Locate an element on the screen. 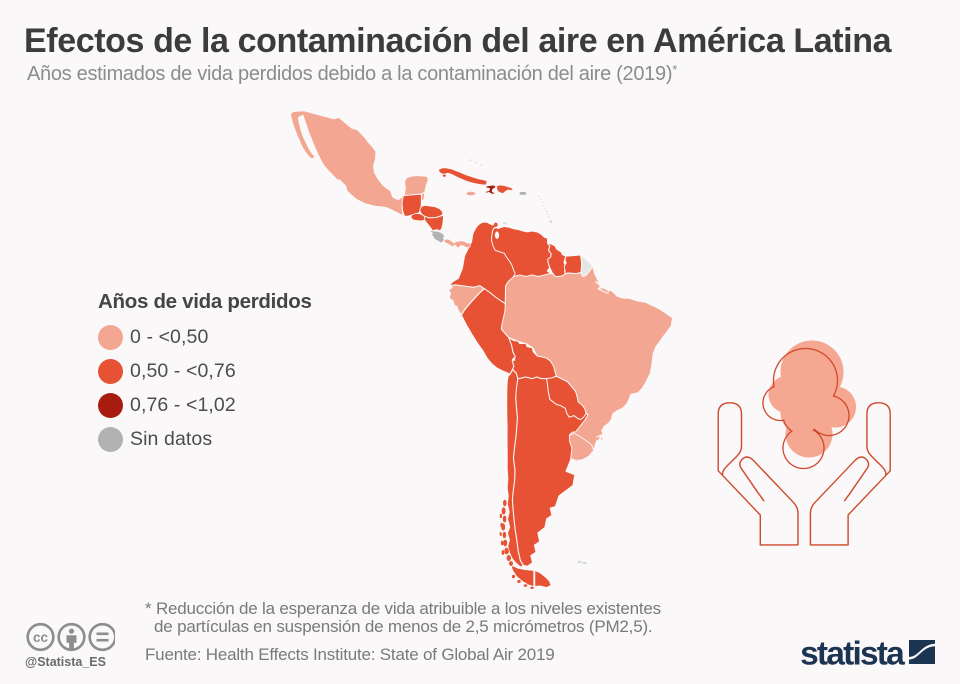 Image resolution: width=960 pixels, height=684 pixels. svg-text: @Statista_ES is located at coordinates (65, 662).